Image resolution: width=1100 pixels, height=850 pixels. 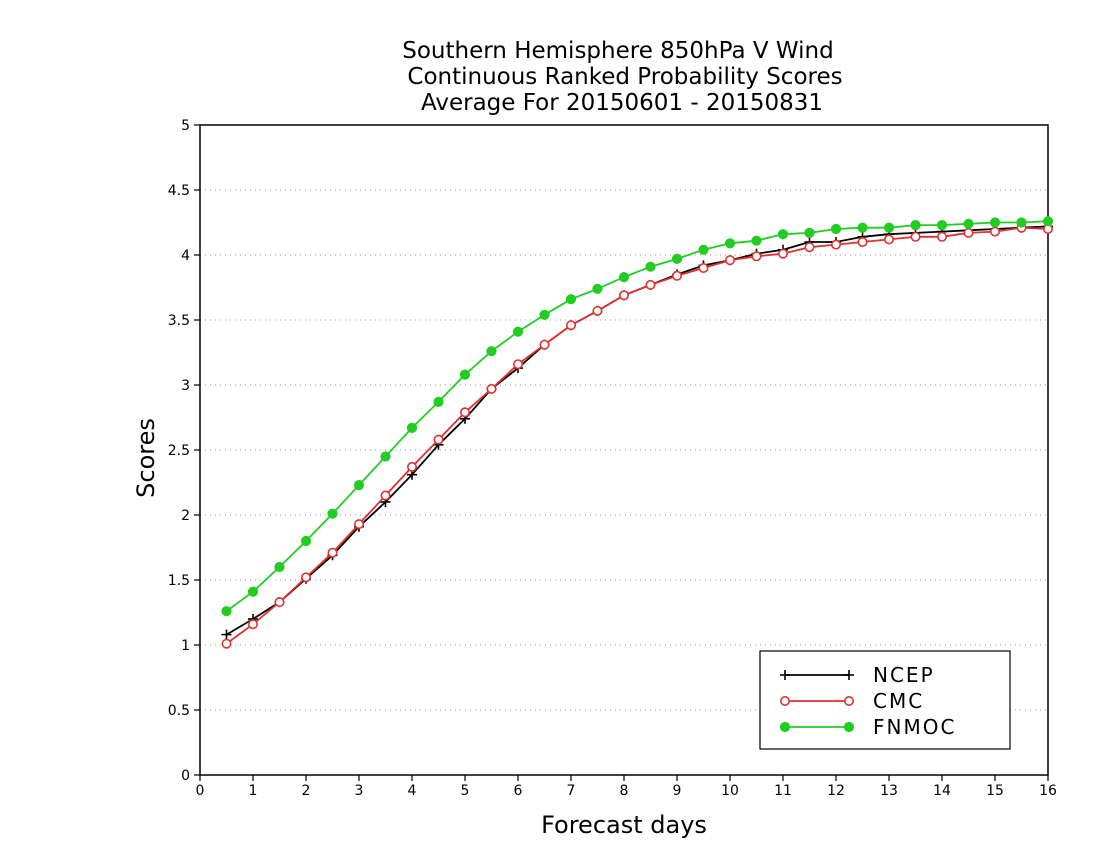 What do you see at coordinates (898, 701) in the screenshot?
I see `legend-label-cmc: CMC` at bounding box center [898, 701].